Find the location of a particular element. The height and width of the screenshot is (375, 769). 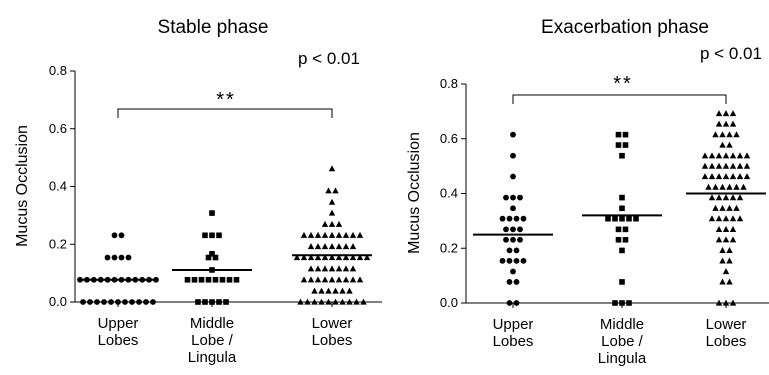

category-label-line: Lobes is located at coordinates (726, 341).